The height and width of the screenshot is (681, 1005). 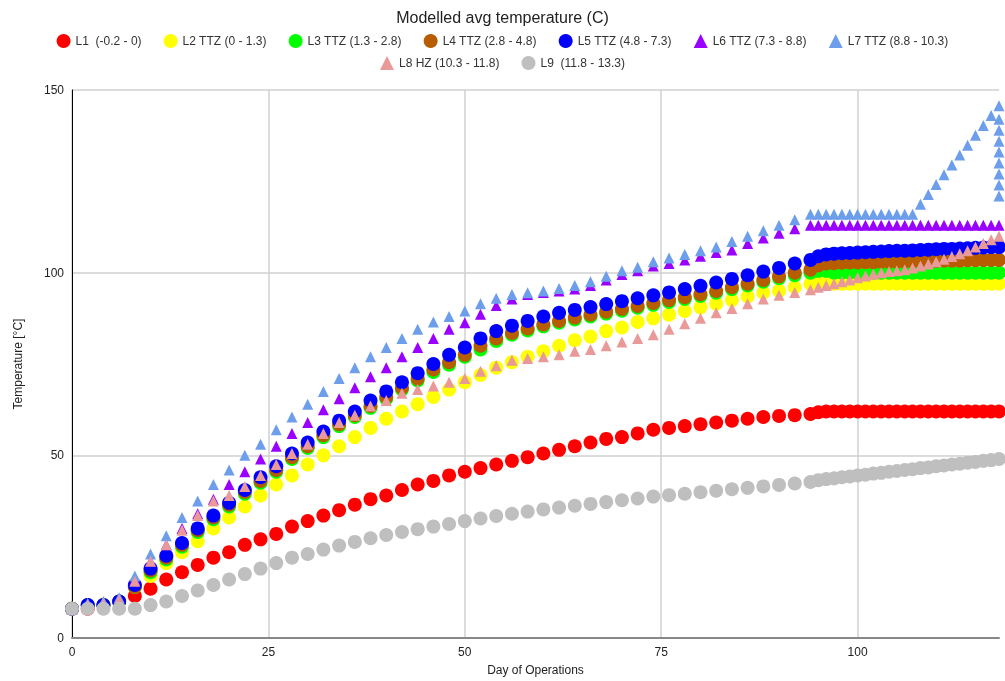 What do you see at coordinates (857, 652) in the screenshot?
I see `x-tick-label: 100` at bounding box center [857, 652].